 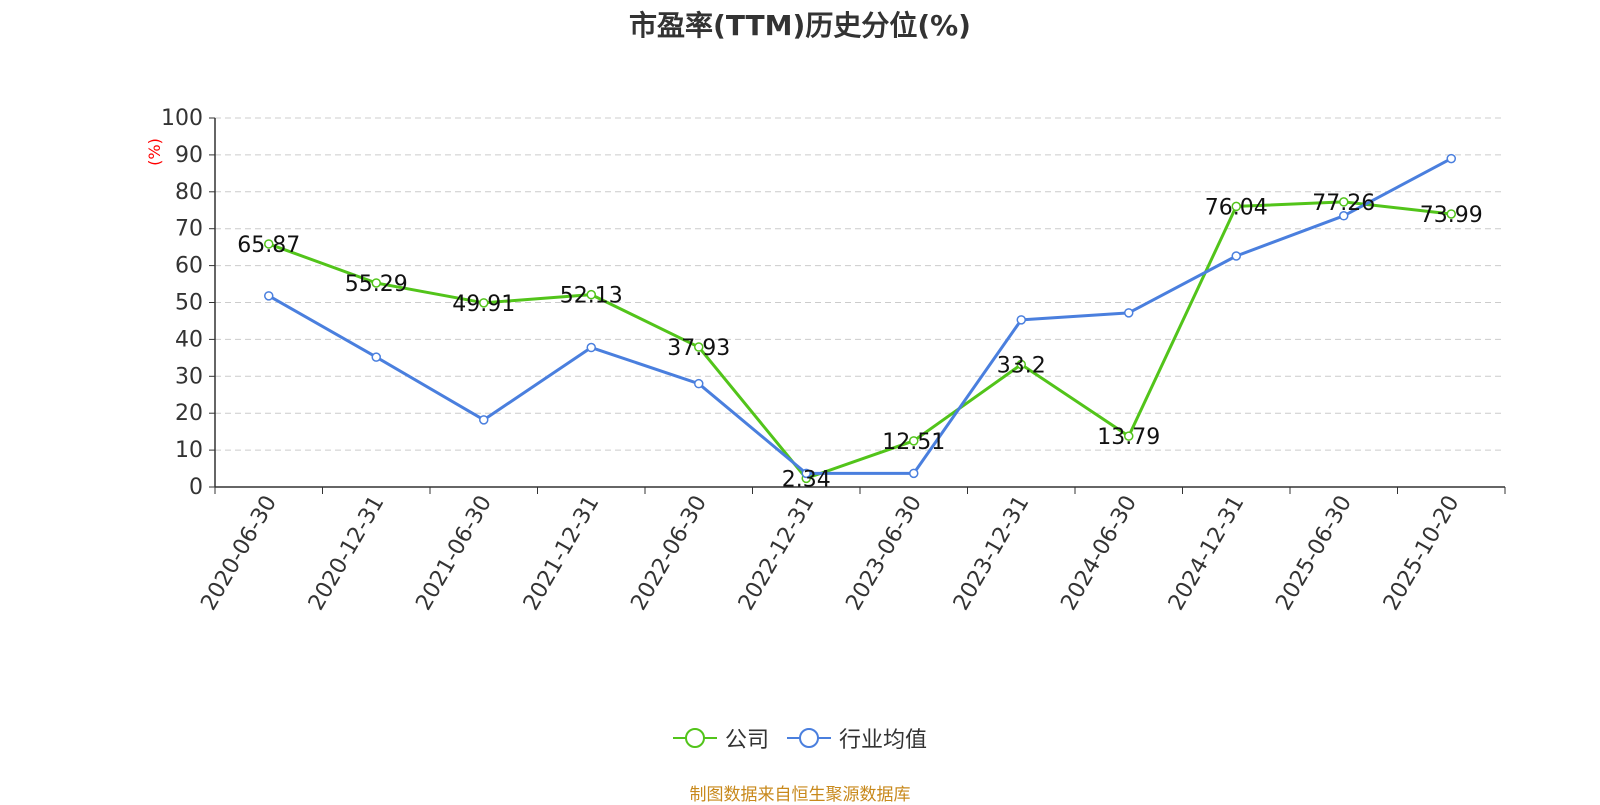 What do you see at coordinates (239, 553) in the screenshot?
I see `x-tick-label-2020-06-30: 2020-06-30` at bounding box center [239, 553].